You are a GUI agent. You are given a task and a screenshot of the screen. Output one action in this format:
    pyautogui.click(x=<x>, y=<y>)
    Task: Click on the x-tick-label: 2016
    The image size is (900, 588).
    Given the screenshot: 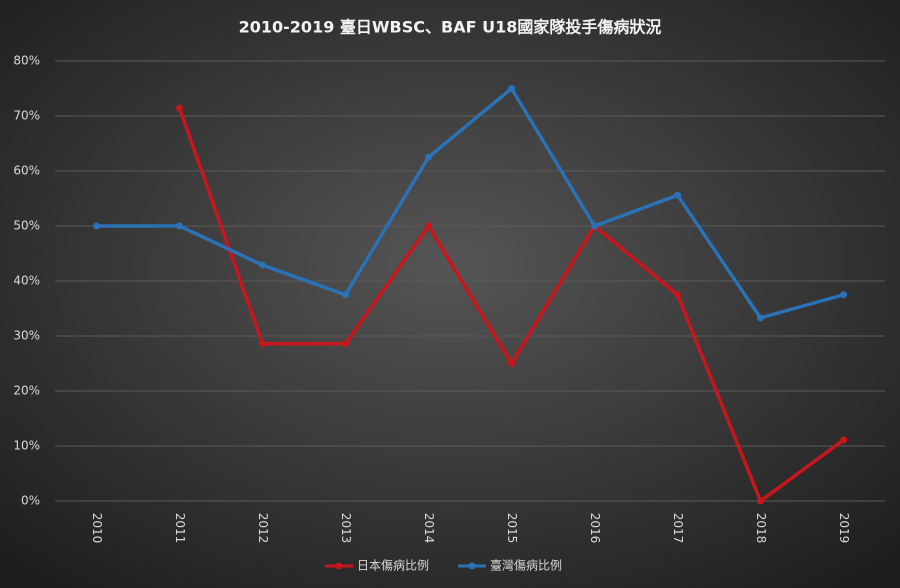 What is the action you would take?
    pyautogui.click(x=595, y=528)
    